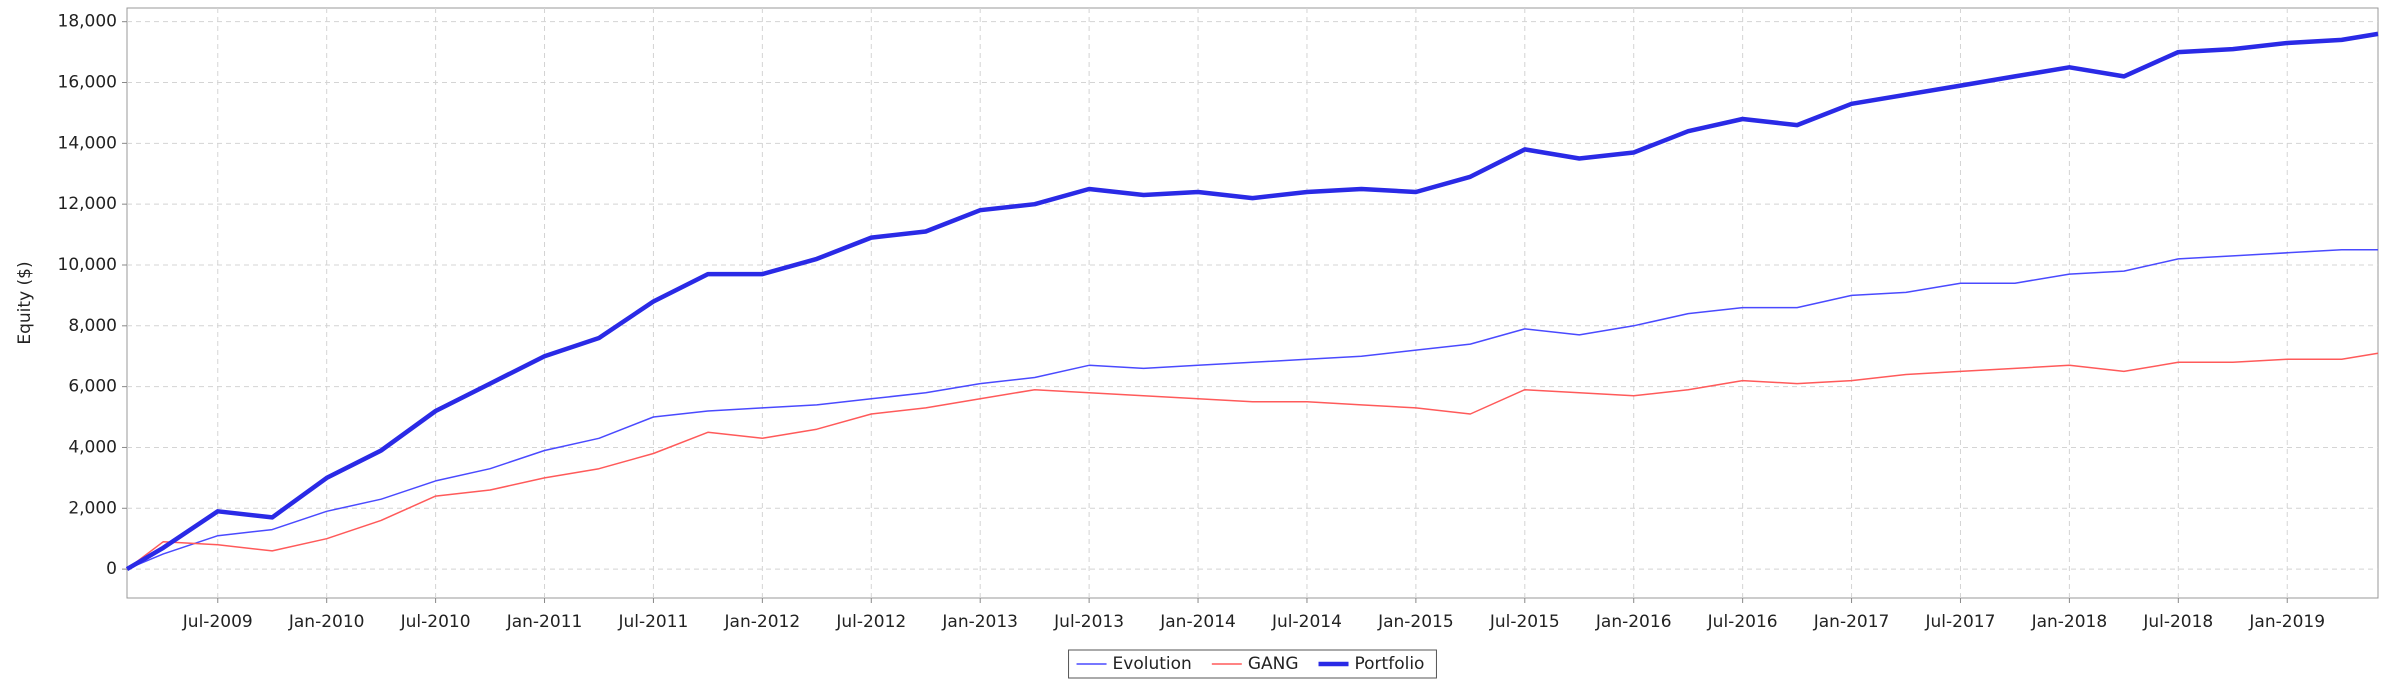  I want to click on x-tick-label: Jul-2009, so click(217, 622).